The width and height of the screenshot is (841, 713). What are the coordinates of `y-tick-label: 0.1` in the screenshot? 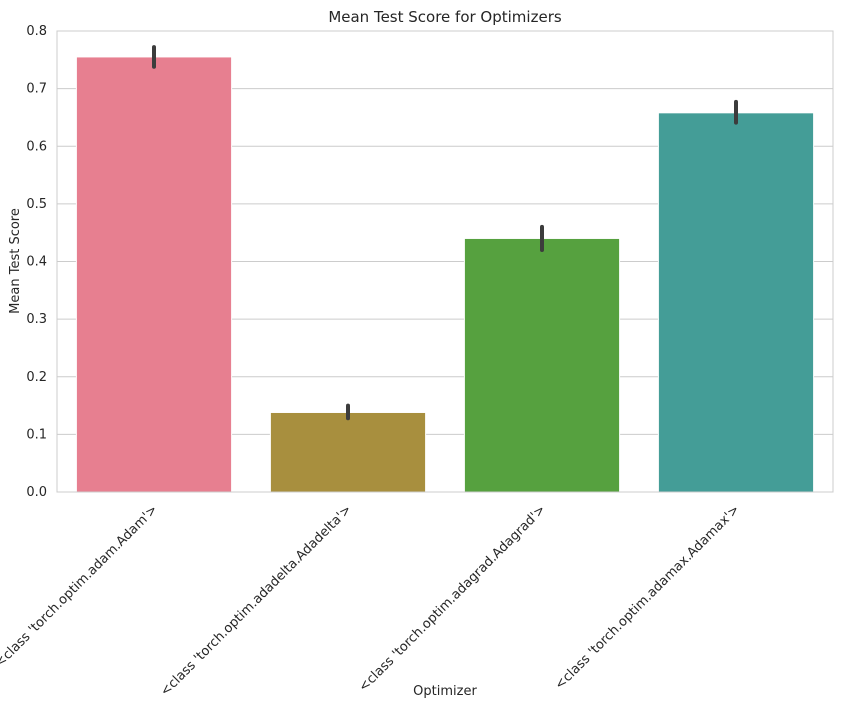 It's located at (36, 434).